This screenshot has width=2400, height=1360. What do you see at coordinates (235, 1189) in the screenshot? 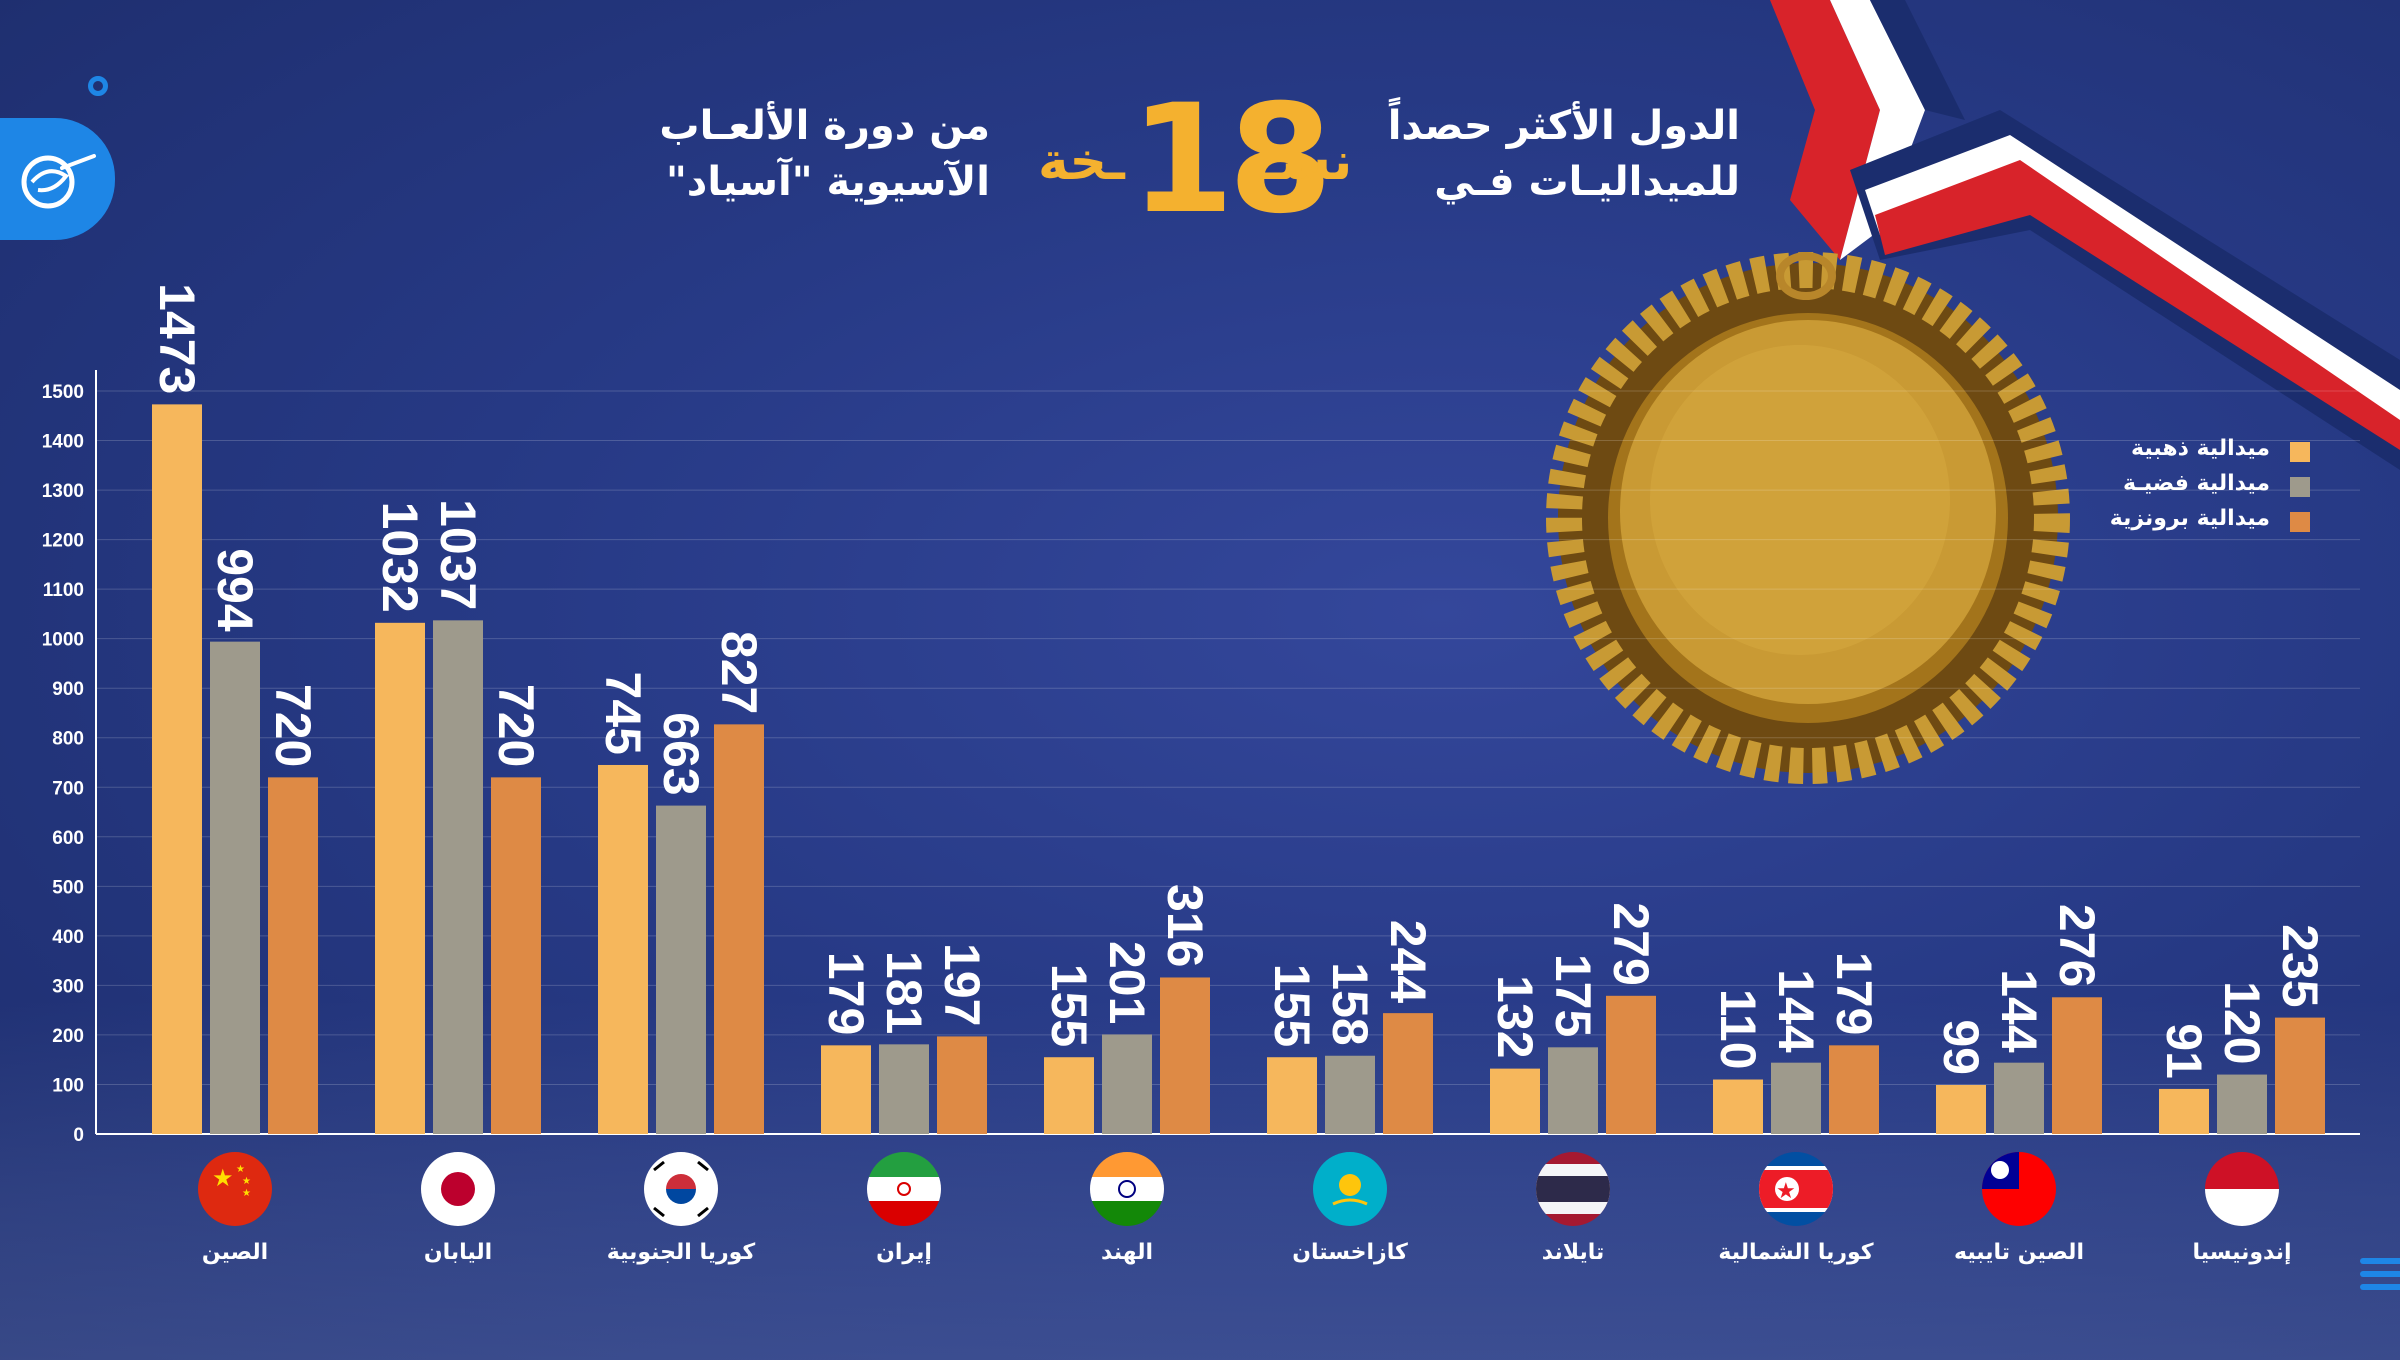
I see `china-flag: ★ ★ ★ ★` at bounding box center [235, 1189].